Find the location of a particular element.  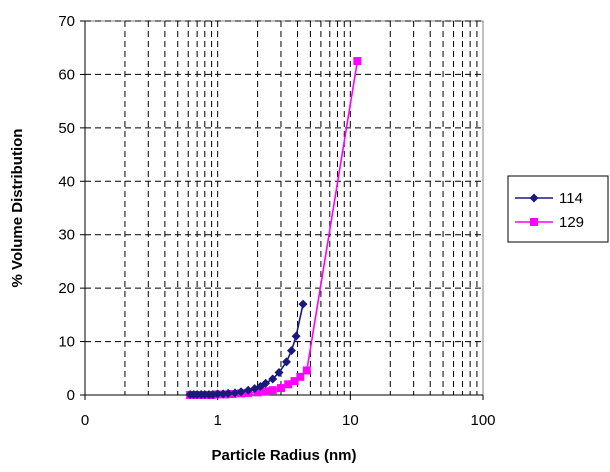

x-tick-label: 1 is located at coordinates (217, 420).